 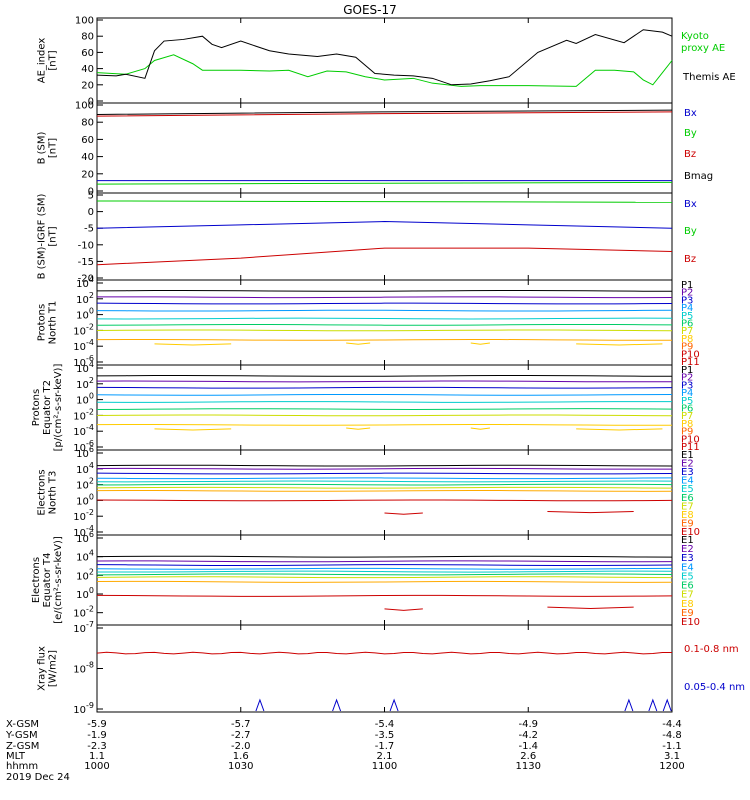 What do you see at coordinates (687, 464) in the screenshot?
I see `legend-e2: E2` at bounding box center [687, 464].